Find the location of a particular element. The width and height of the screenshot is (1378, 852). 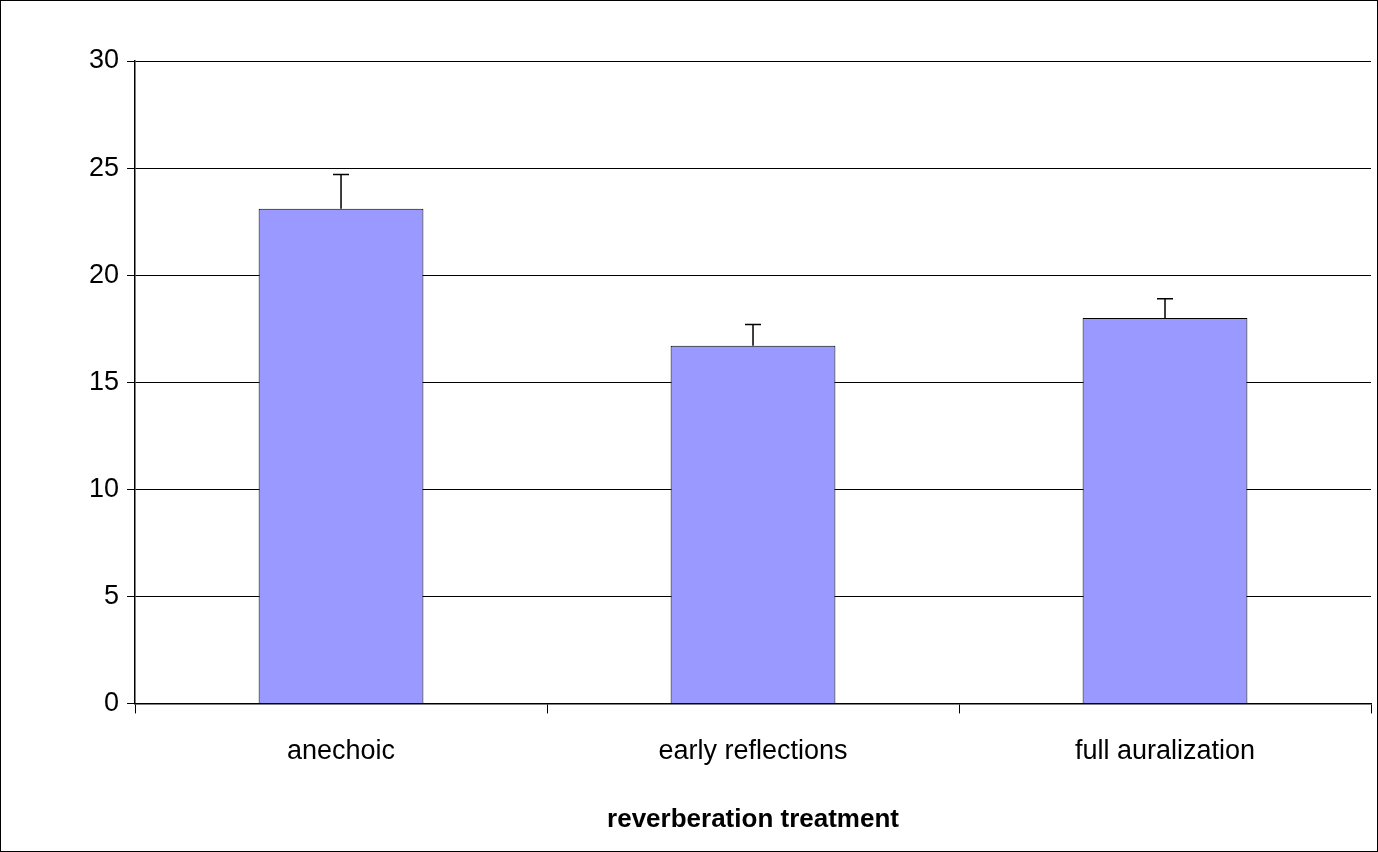

x-axis-title: reverberation treatment is located at coordinates (753, 817).